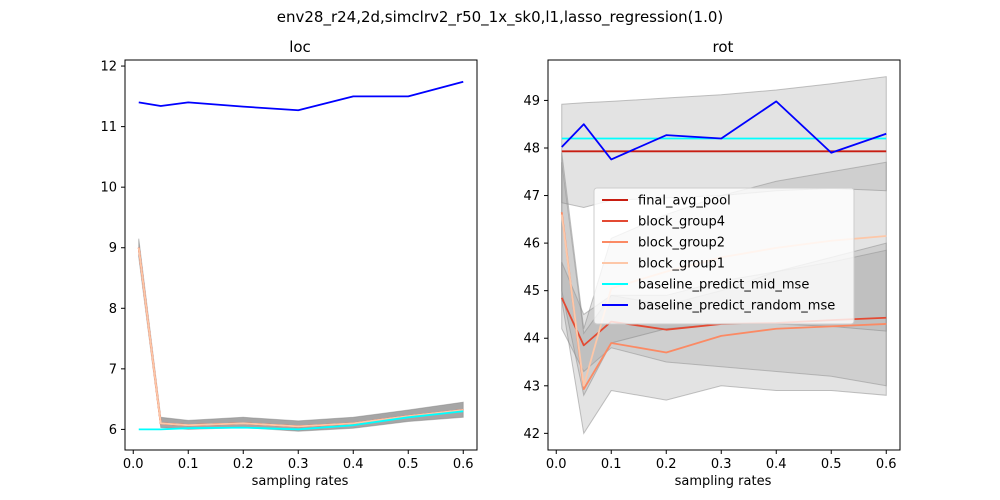 This screenshot has width=1000, height=500. What do you see at coordinates (736, 306) in the screenshot?
I see `legend-label-baseline-predict-random-mse: baseline_predict_random_mse` at bounding box center [736, 306].